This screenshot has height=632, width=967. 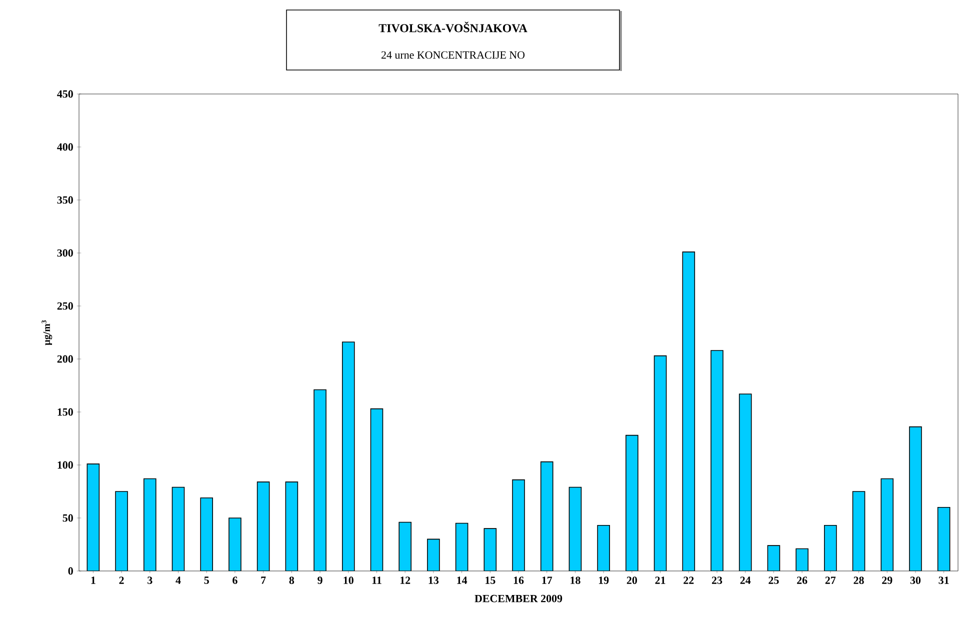 I want to click on x-tick-label: 14, so click(x=462, y=580).